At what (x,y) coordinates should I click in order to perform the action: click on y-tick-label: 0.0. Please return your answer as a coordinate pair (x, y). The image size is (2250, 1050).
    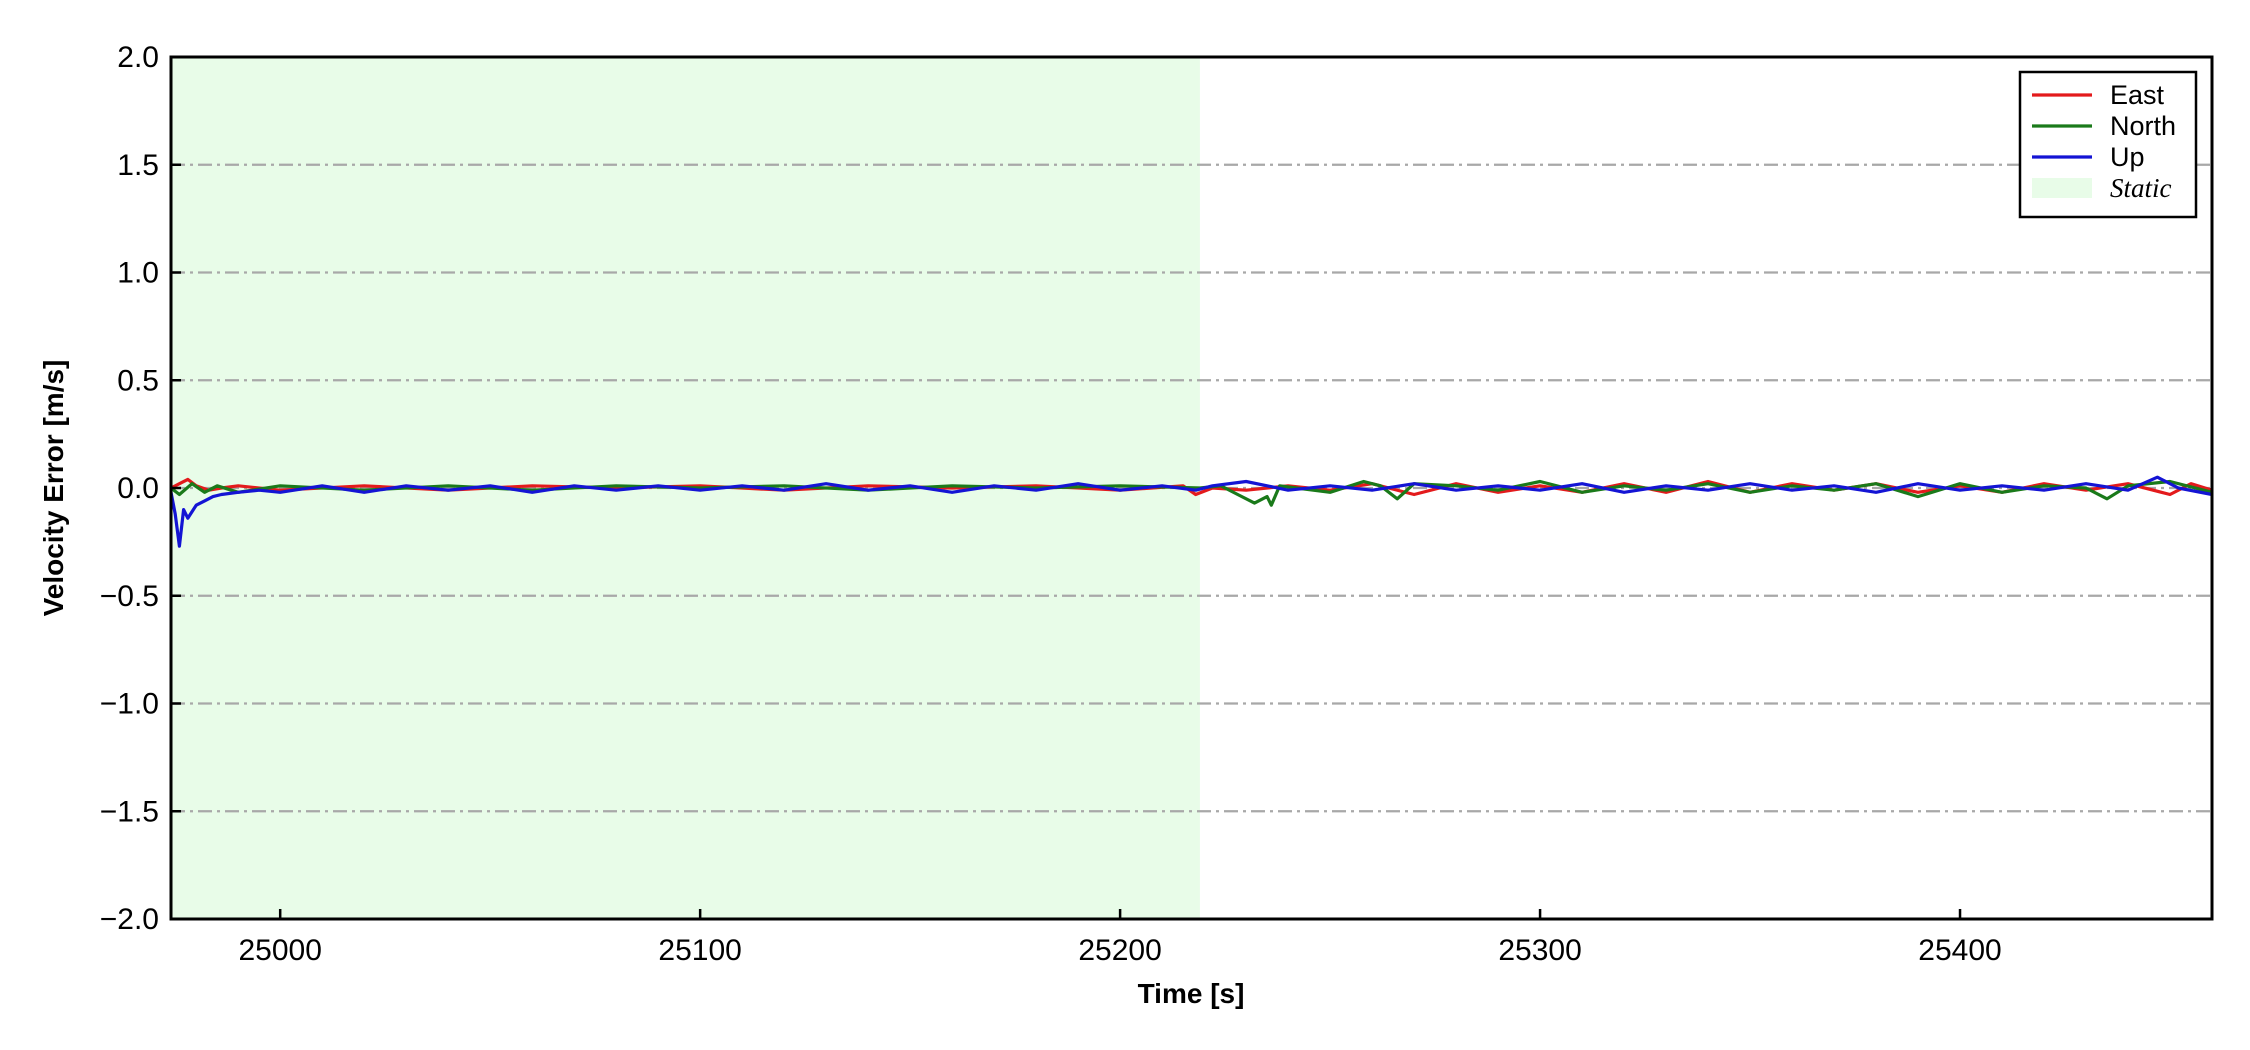
    Looking at the image, I should click on (138, 488).